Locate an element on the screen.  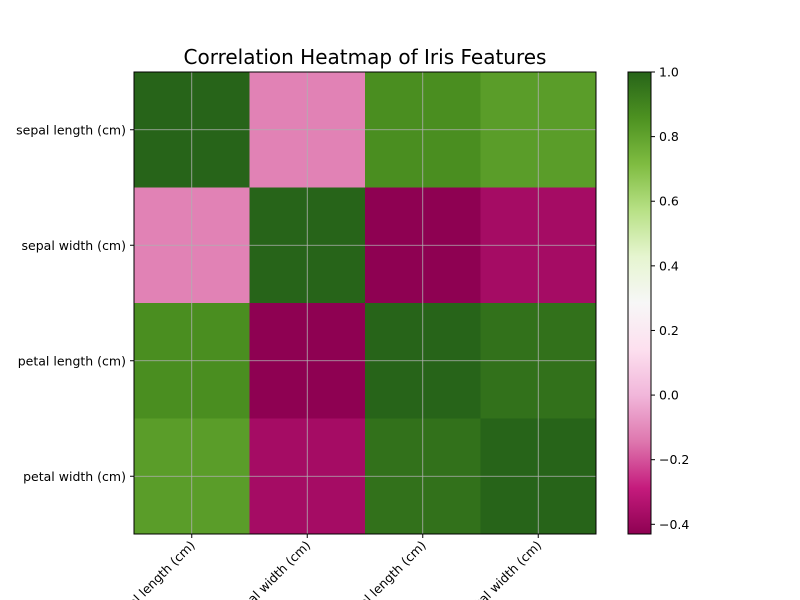
colorbar-tick-label: 0.2 is located at coordinates (669, 330).